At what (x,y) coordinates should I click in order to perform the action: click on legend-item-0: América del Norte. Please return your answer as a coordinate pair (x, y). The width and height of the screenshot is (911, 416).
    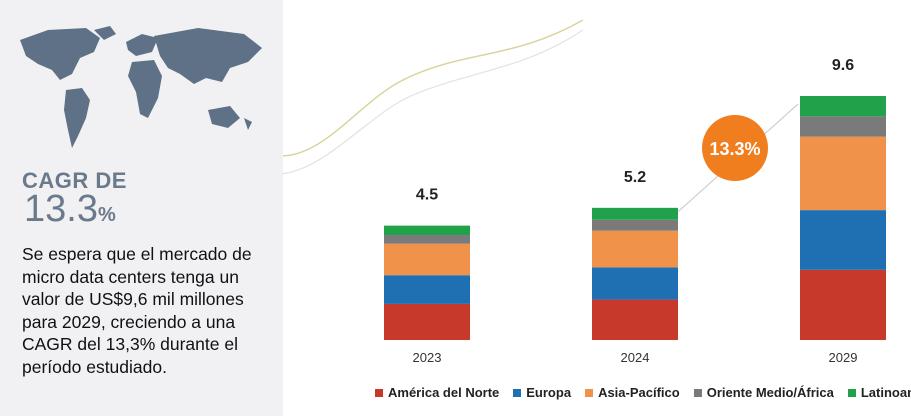
    Looking at the image, I should click on (437, 392).